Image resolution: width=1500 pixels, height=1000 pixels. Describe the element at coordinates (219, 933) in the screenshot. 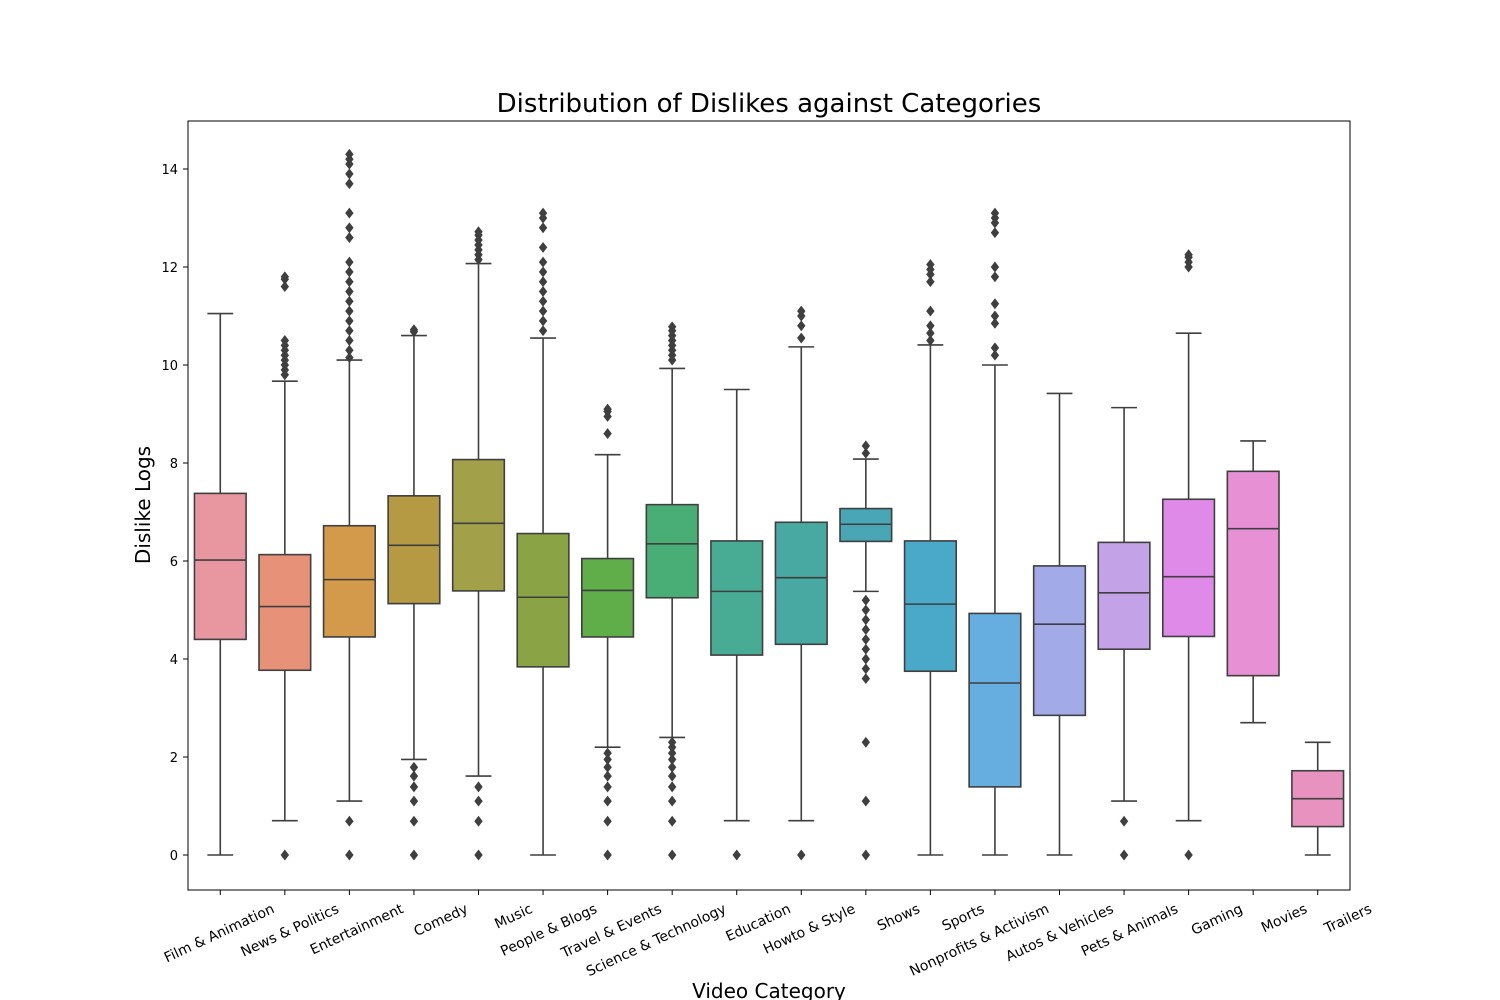

I see `x-tick-label: Film & Animation` at that location.